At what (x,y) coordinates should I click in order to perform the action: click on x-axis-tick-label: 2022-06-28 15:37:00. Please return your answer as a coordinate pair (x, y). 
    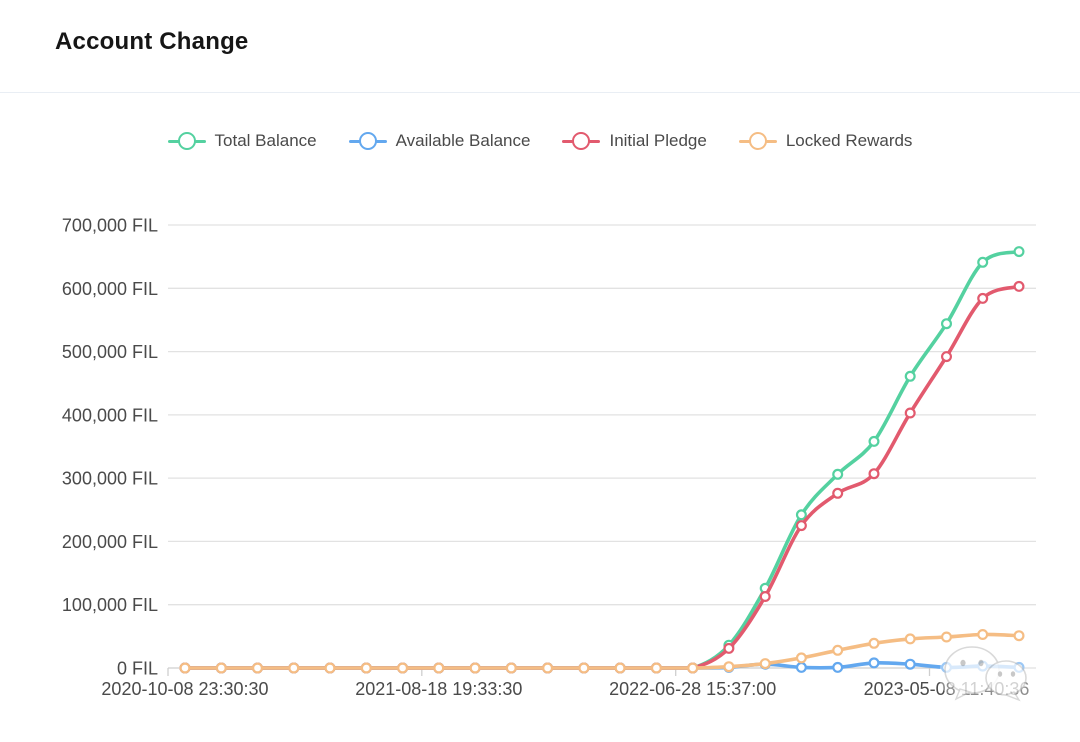
    Looking at the image, I should click on (692, 689).